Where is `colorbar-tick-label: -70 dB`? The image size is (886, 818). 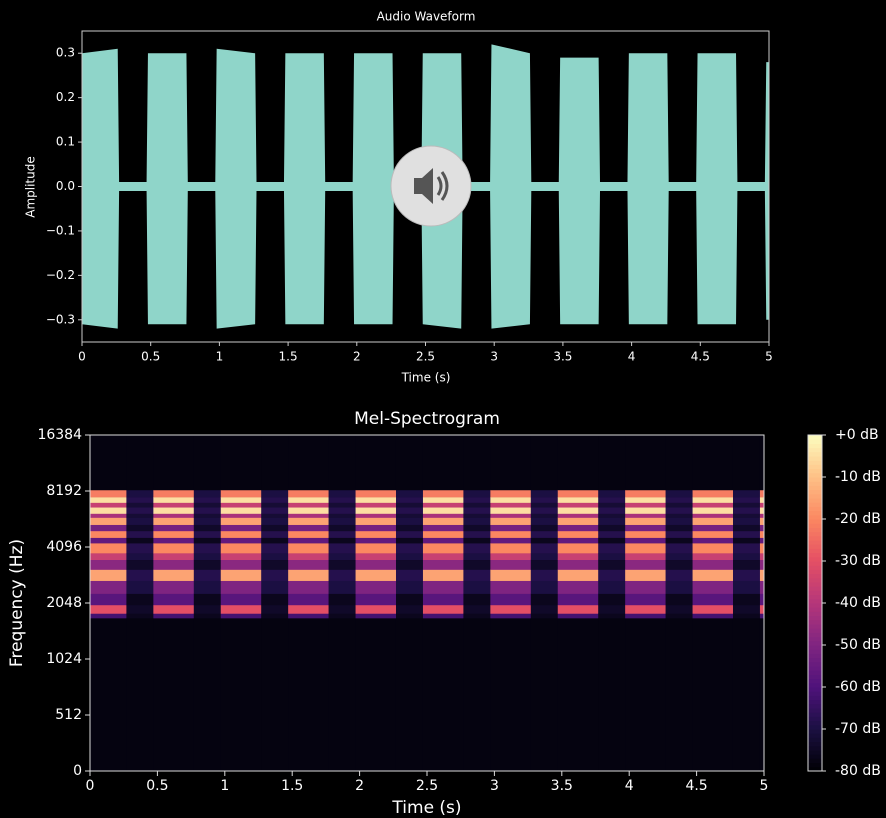
colorbar-tick-label: -70 dB is located at coordinates (858, 729).